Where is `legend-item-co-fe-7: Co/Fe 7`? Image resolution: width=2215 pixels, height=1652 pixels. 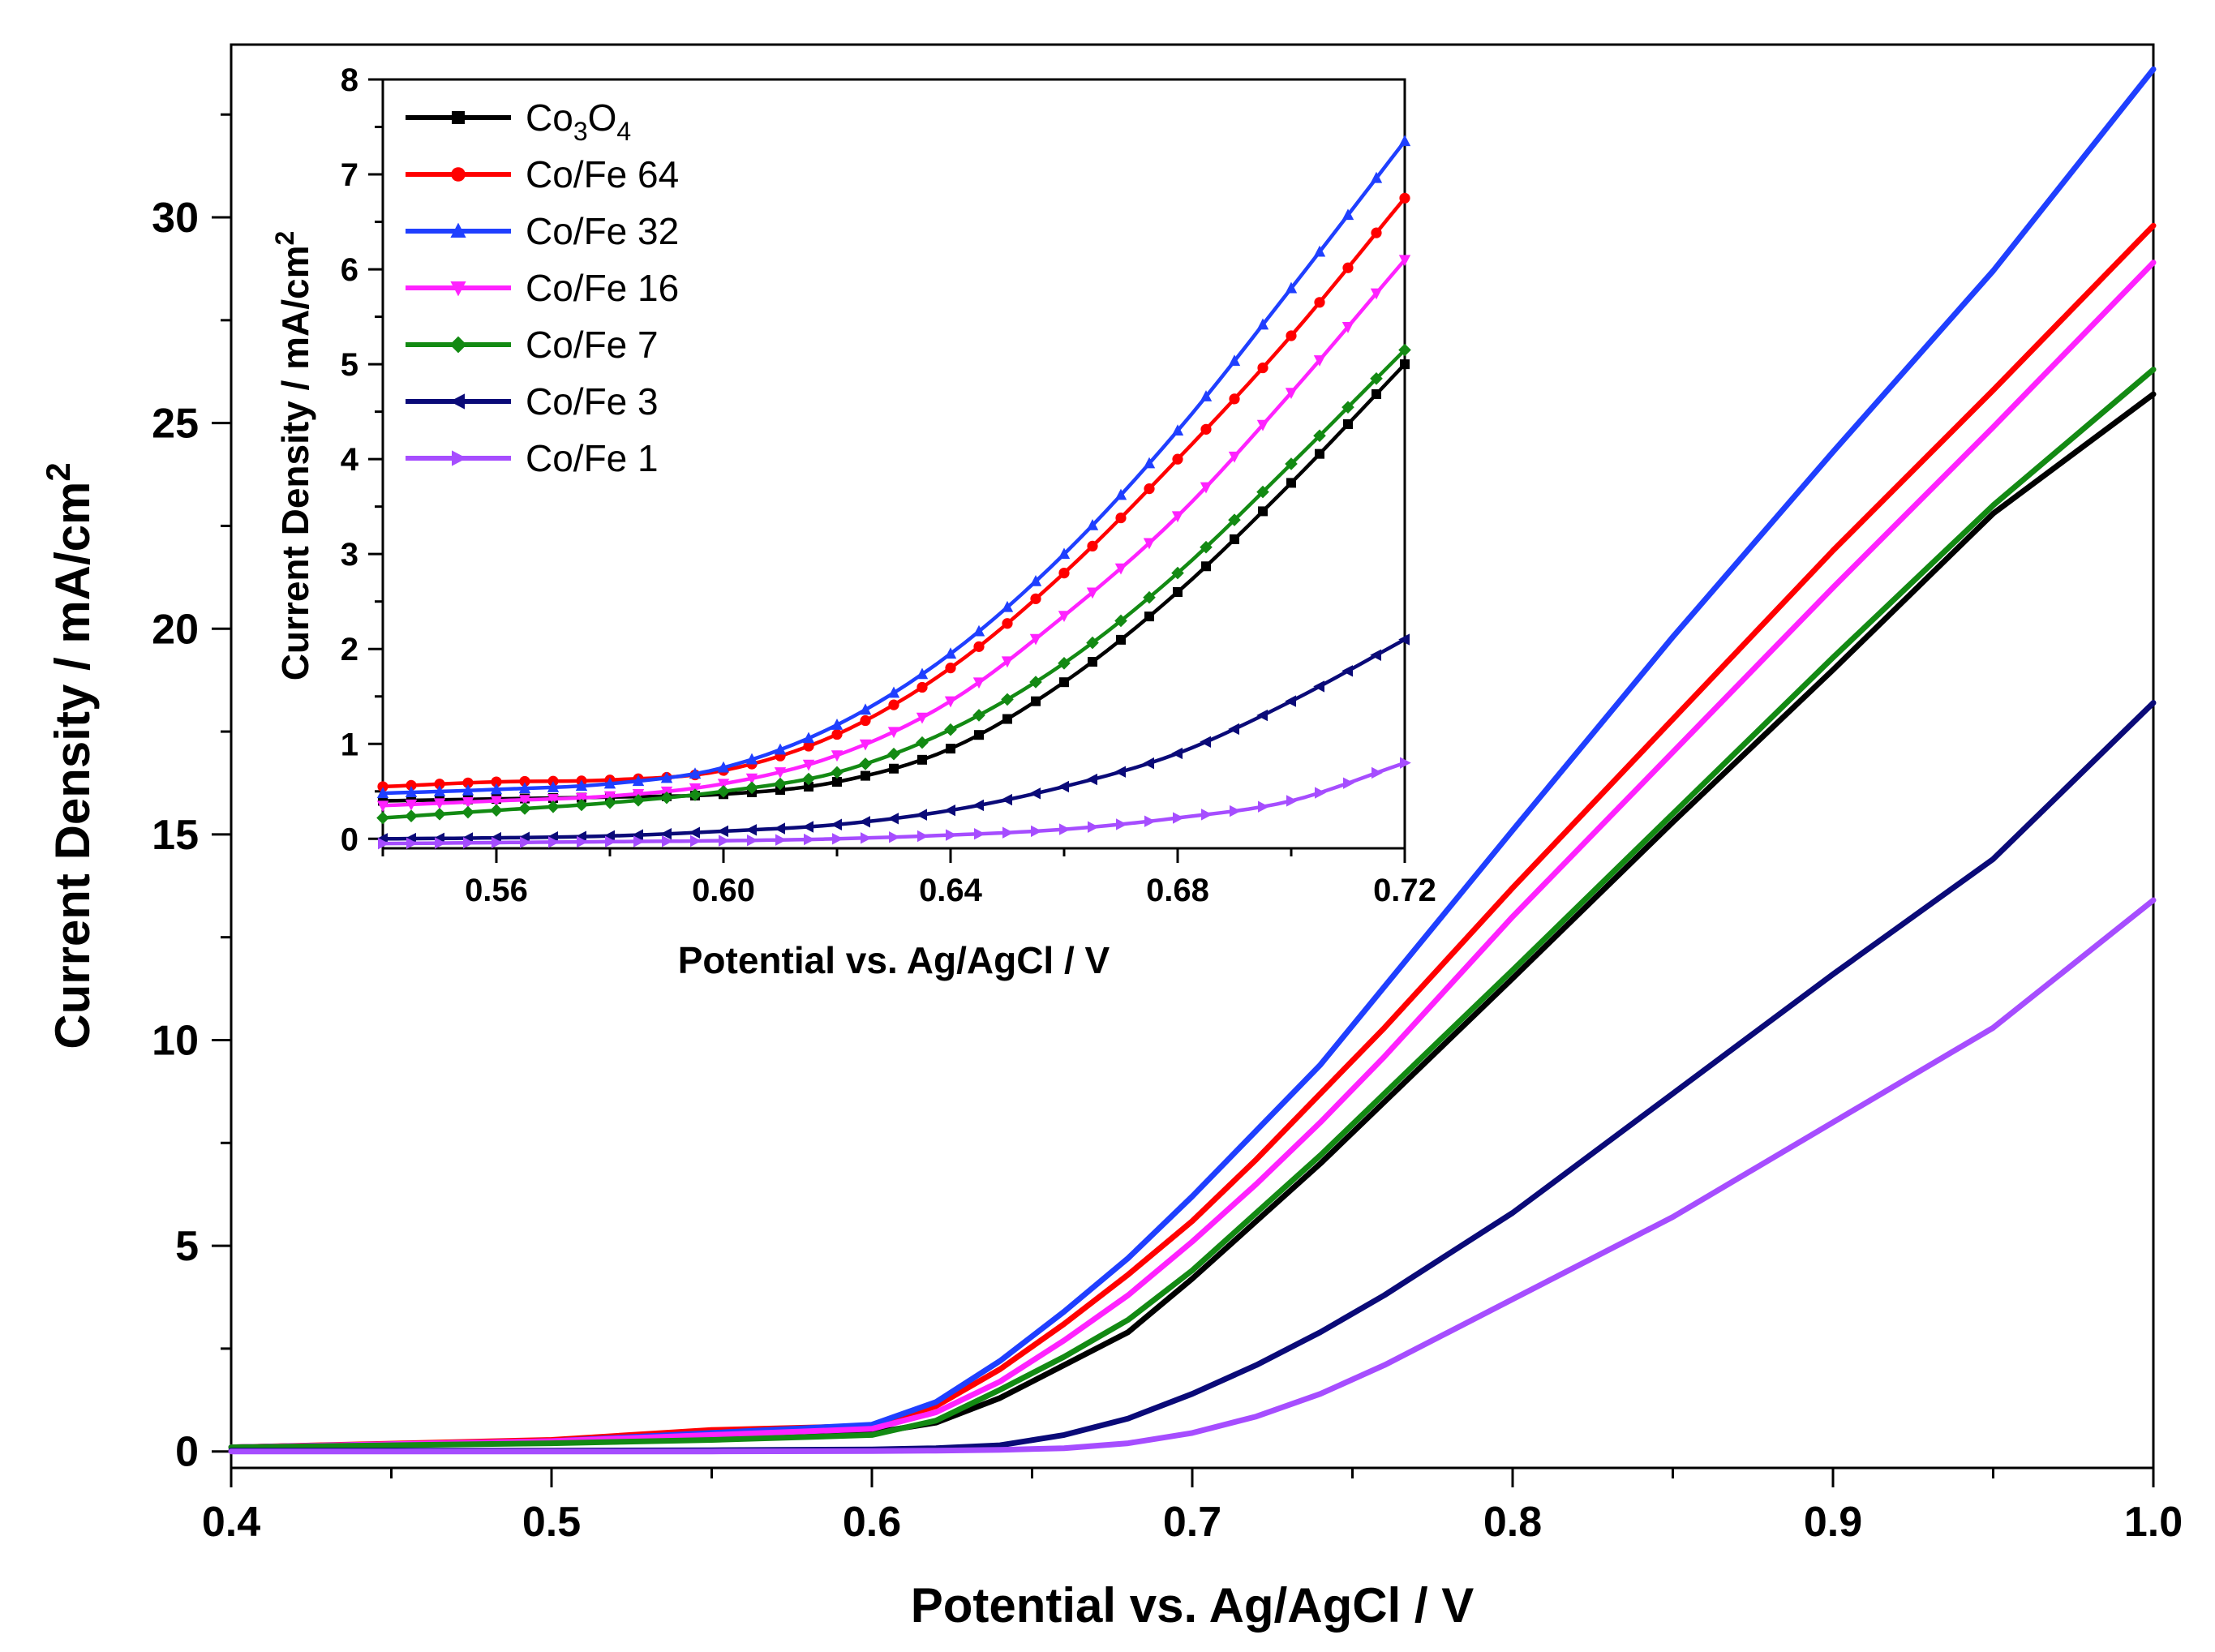 legend-item-co-fe-7: Co/Fe 7 is located at coordinates (532, 345).